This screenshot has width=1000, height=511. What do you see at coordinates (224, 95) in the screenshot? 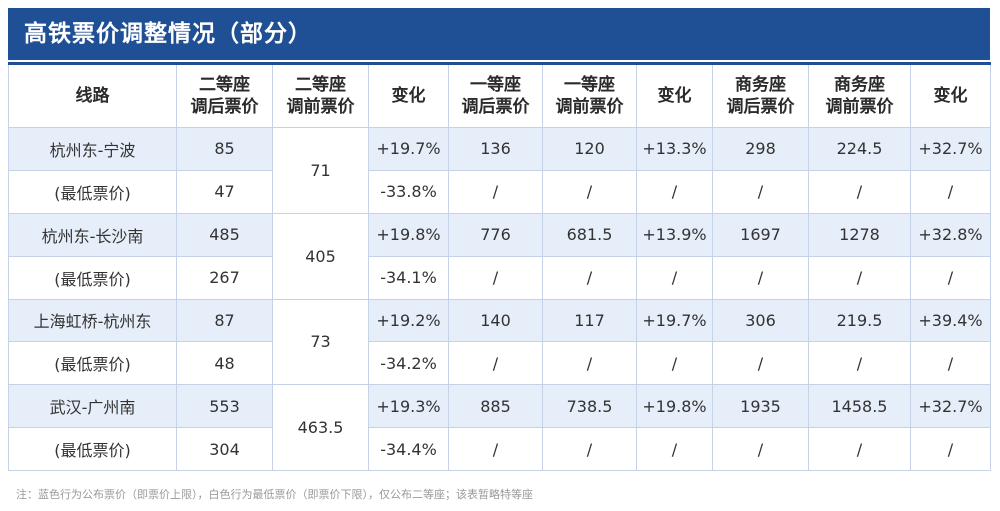
I see `header-second-new: 二等座 调后票价` at bounding box center [224, 95].